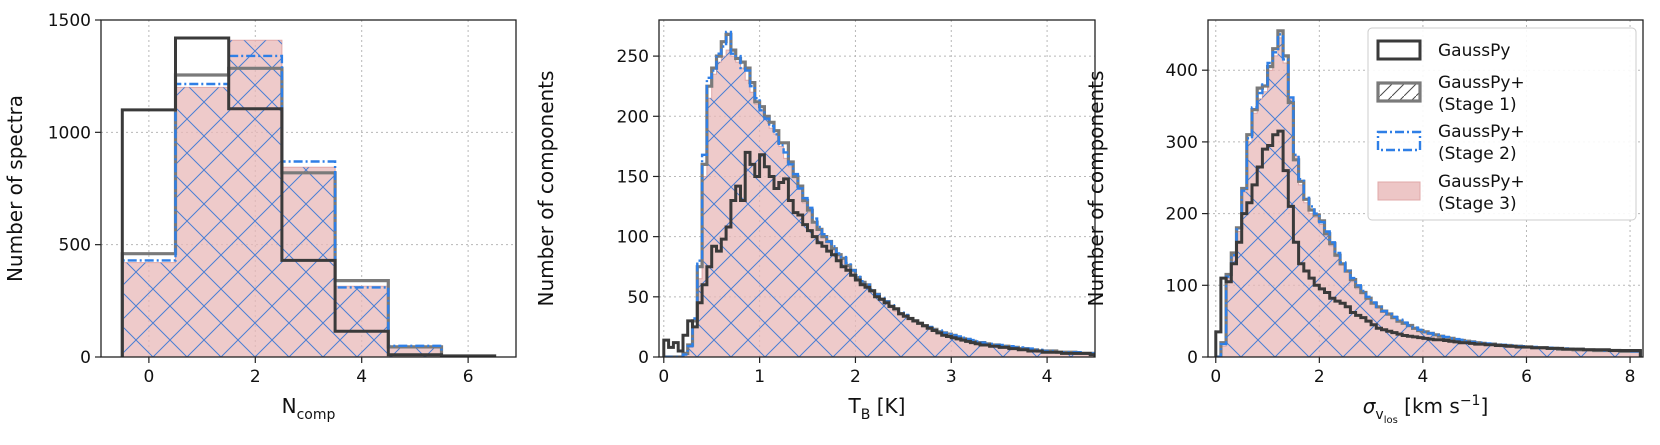 The image size is (1660, 445). I want to click on x-axis-label: Ncomp, so click(309, 408).